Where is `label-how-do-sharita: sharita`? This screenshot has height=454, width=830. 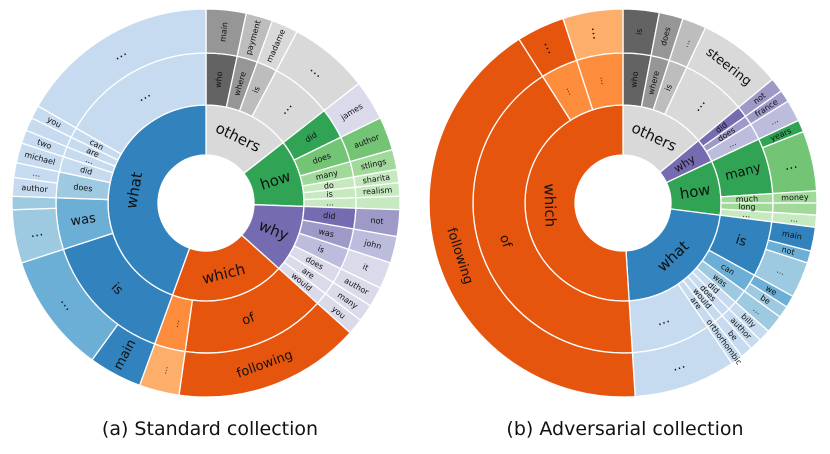
label-how-do-sharita: sharita is located at coordinates (376, 179).